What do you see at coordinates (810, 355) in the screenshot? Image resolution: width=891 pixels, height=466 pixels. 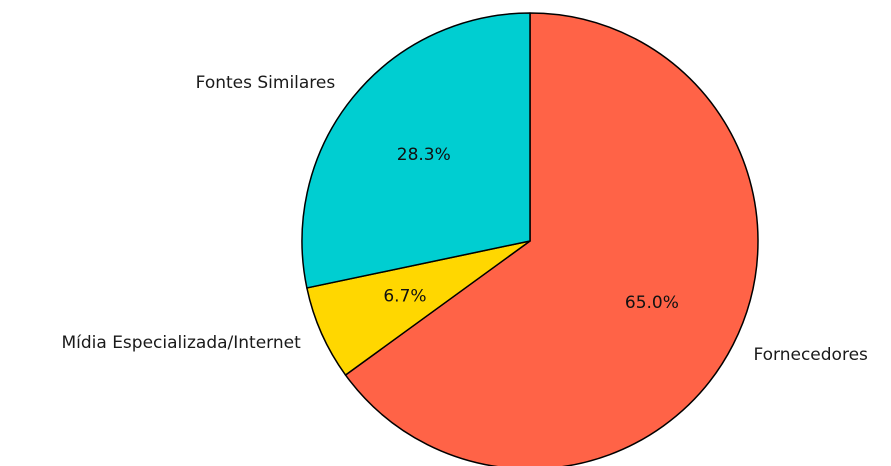 I see `slice-label-fornecedores: Fornecedores` at bounding box center [810, 355].